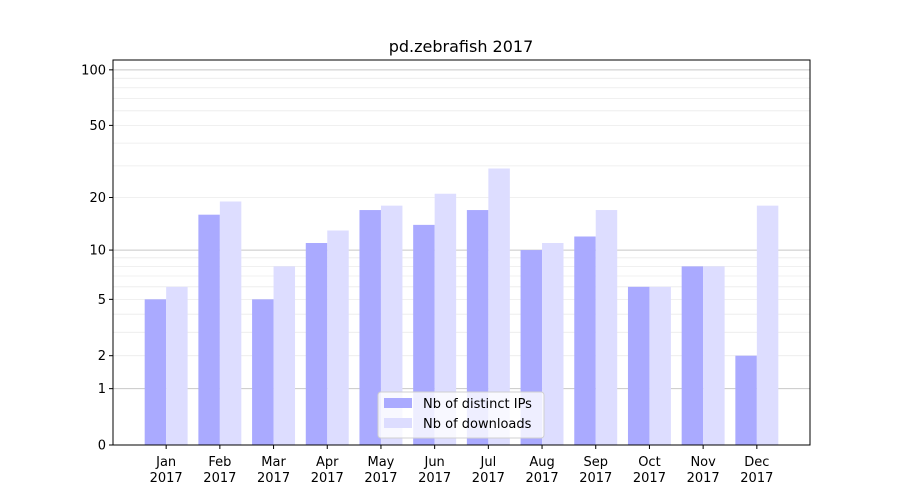 The image size is (900, 504). I want to click on y-tick-label: 50, so click(97, 126).